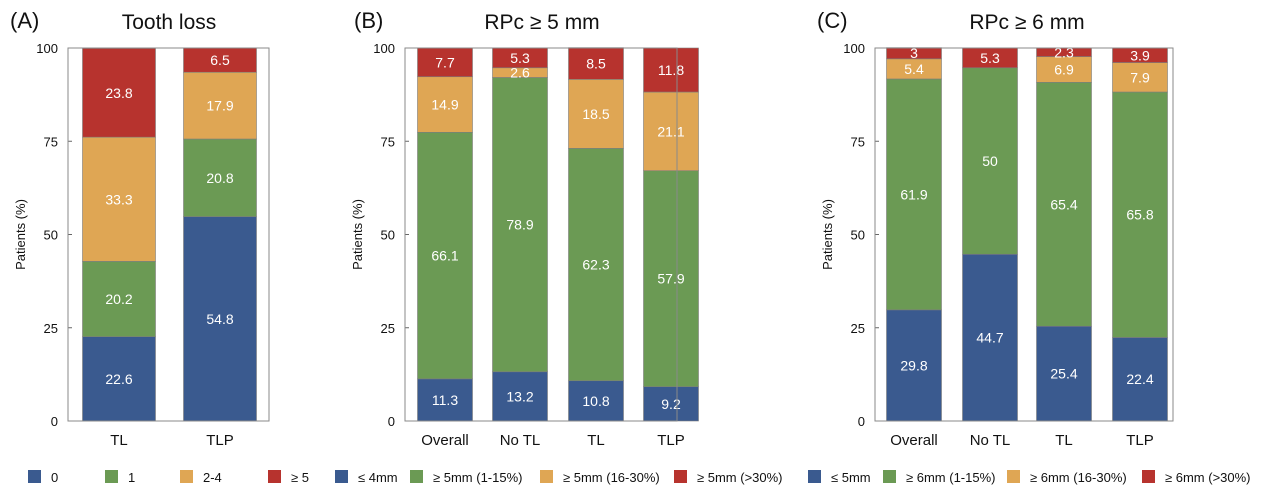  I want to click on data-label: 61.9, so click(913, 194).